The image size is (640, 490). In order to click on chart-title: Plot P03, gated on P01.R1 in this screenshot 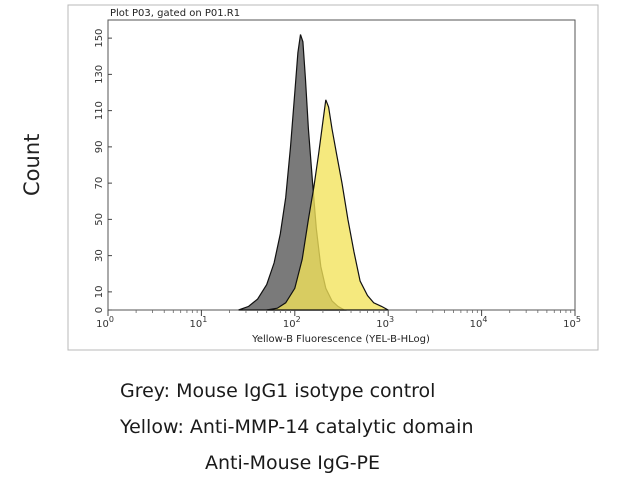, I will do `click(175, 13)`.